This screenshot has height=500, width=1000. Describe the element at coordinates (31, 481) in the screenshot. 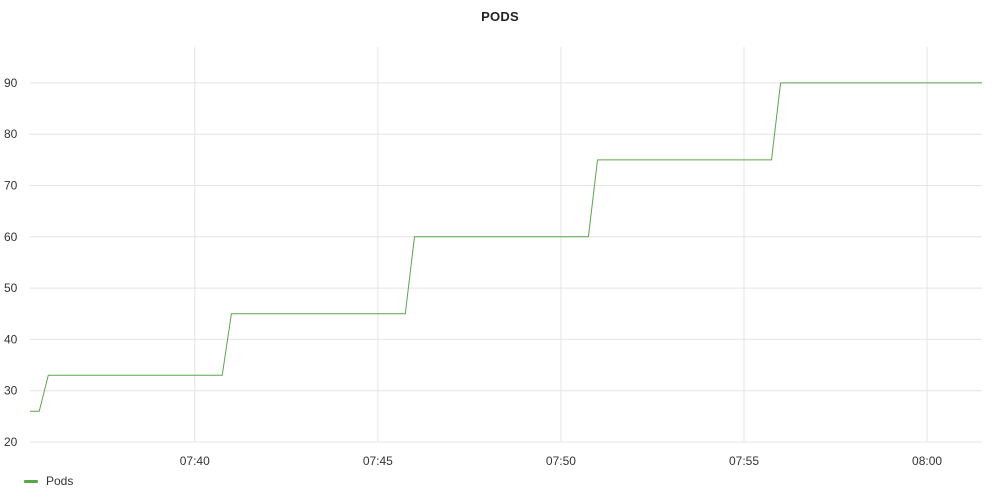

I see `legend-swatch` at that location.